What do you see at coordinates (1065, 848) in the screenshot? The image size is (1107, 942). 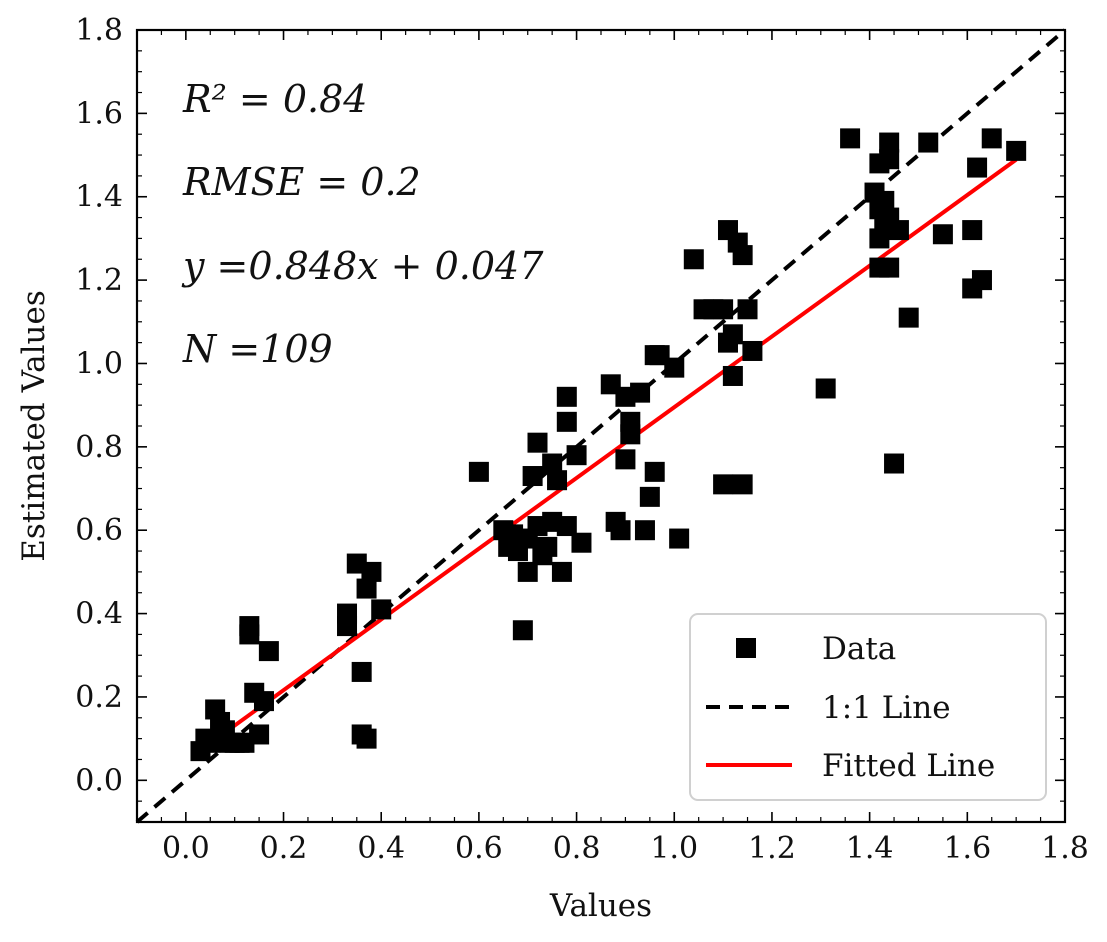 I see `x-tick-label: 1.8` at bounding box center [1065, 848].